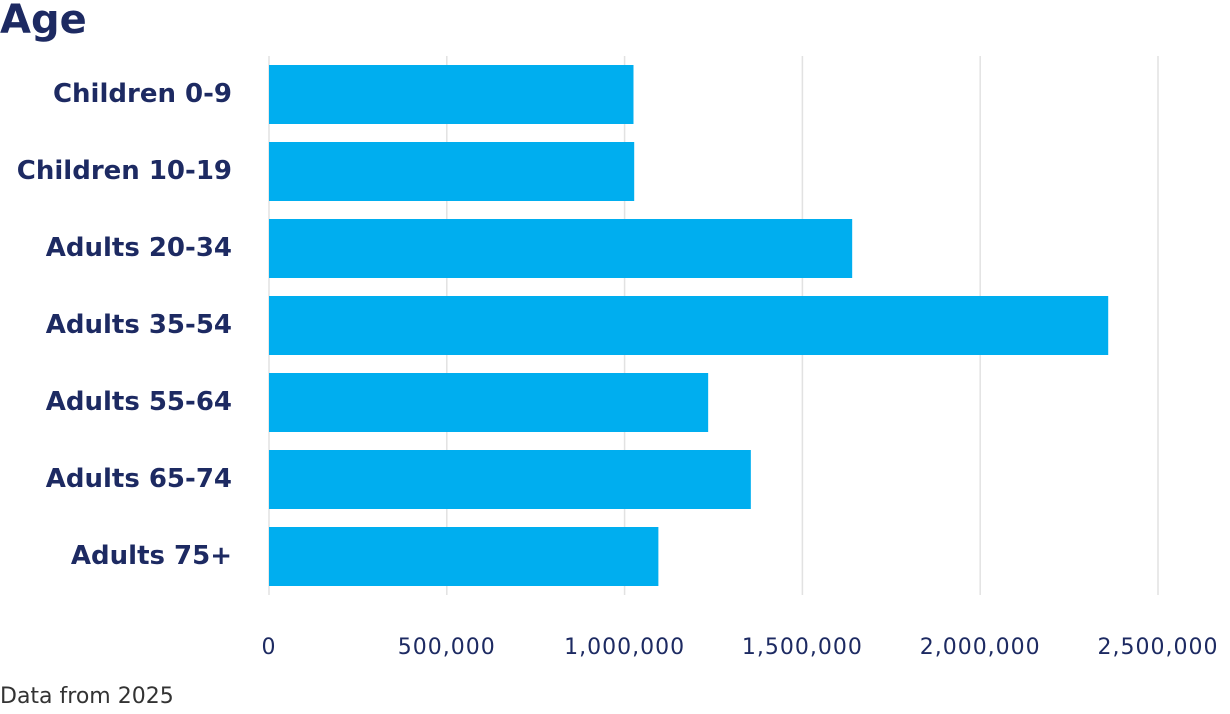  I want to click on y-tick-label: Adults 55-64, so click(139, 402).